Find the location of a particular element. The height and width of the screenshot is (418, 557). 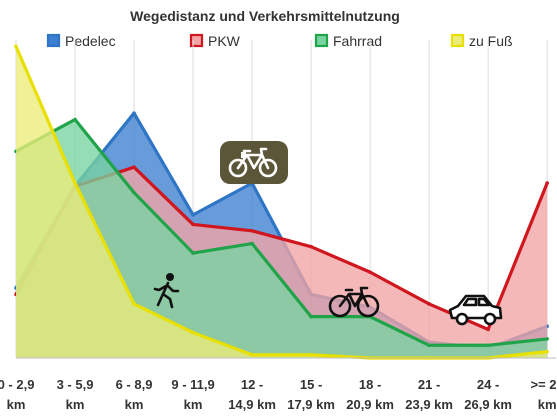

x-tick-label: 12 - is located at coordinates (252, 384).